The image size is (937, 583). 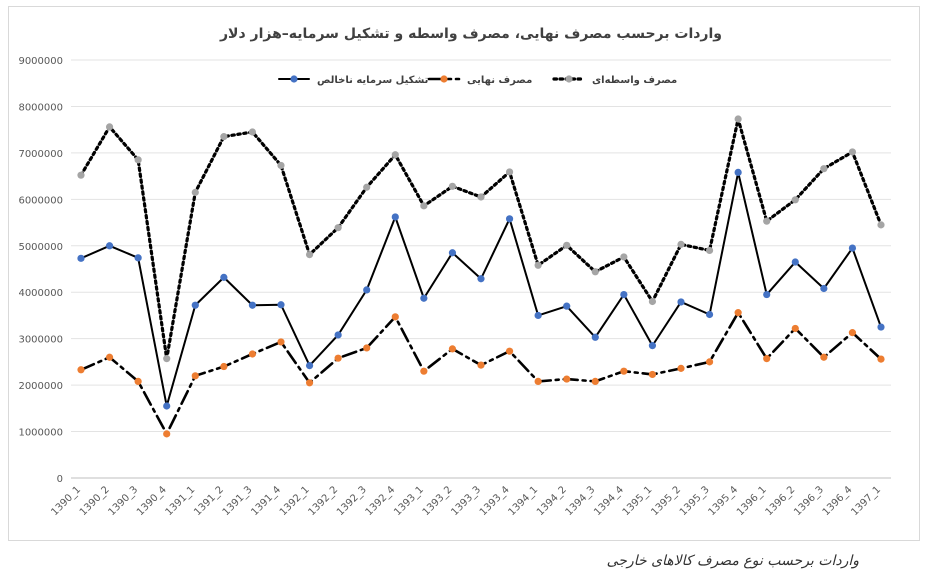 What do you see at coordinates (40, 154) in the screenshot?
I see `y-tick-label: 7000000` at bounding box center [40, 154].